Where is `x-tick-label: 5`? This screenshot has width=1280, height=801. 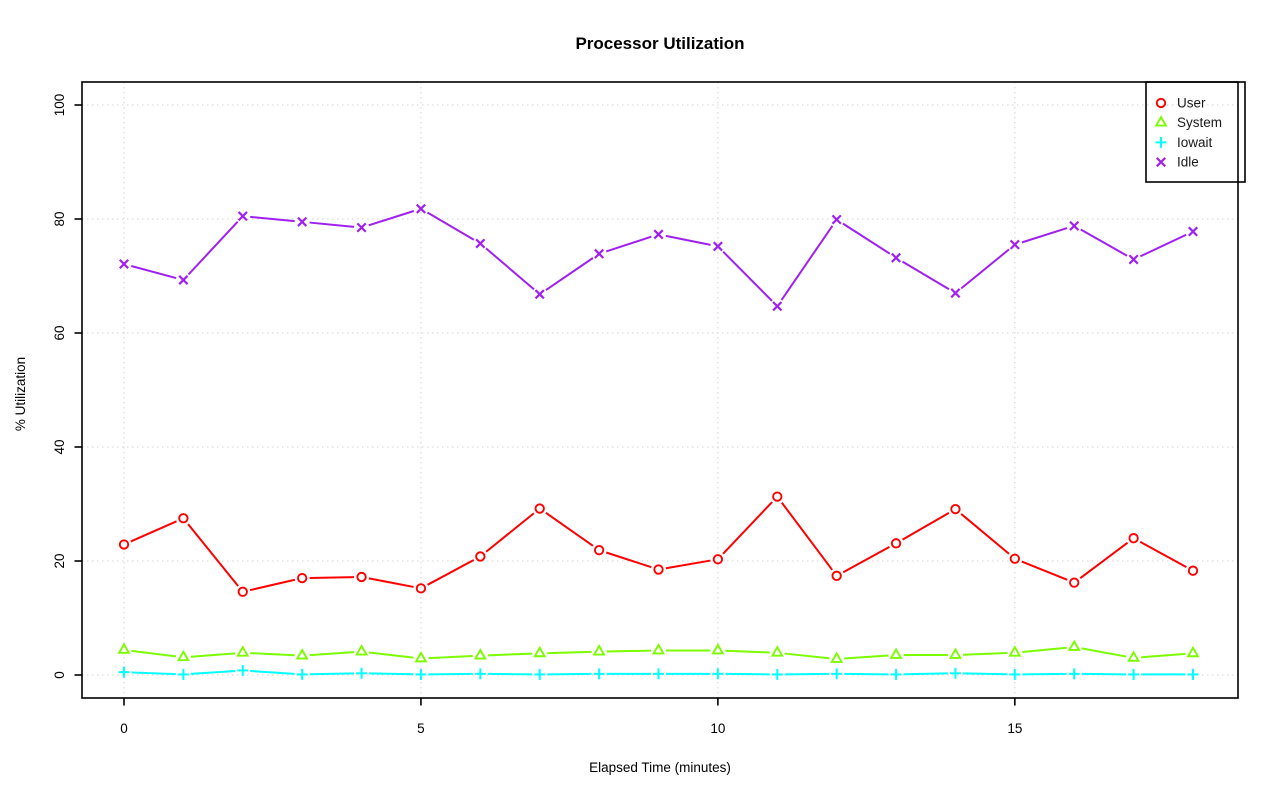 x-tick-label: 5 is located at coordinates (421, 728).